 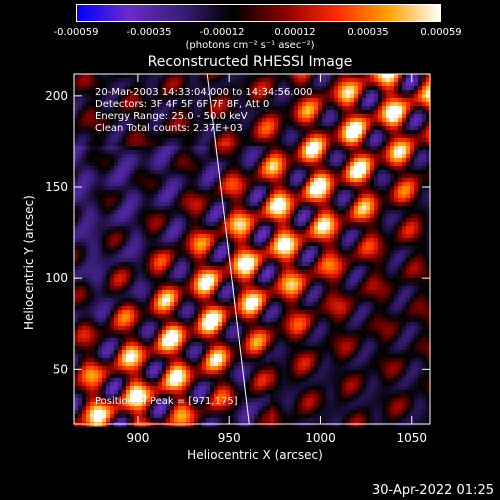 I want to click on x-tick-label: 1050, so click(x=411, y=438).